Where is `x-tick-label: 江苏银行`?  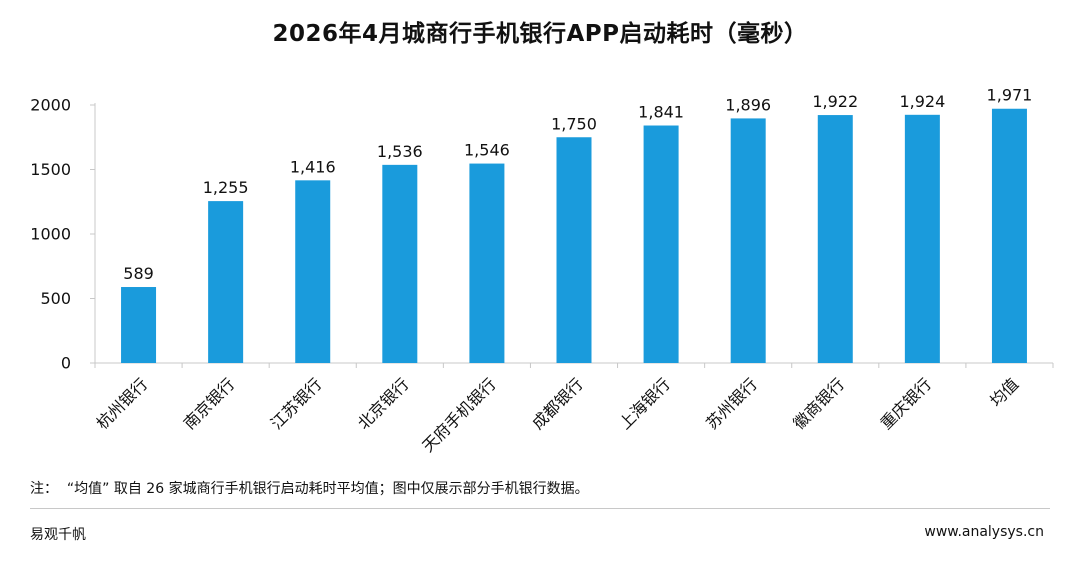 x-tick-label: 江苏银行 is located at coordinates (296, 403).